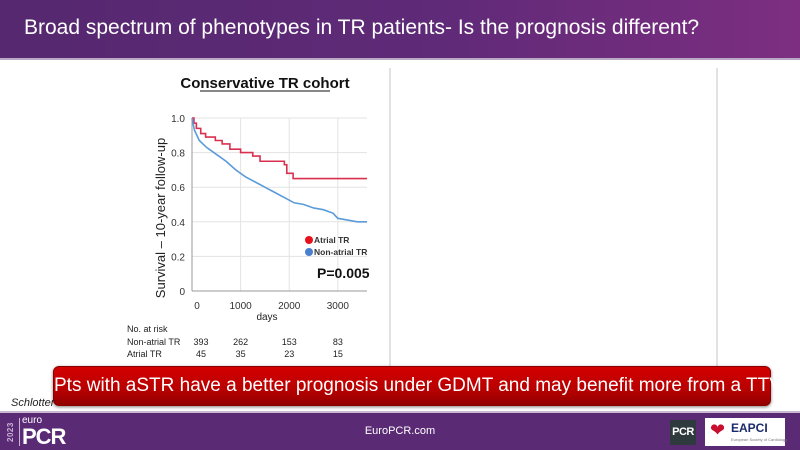  Describe the element at coordinates (178, 188) in the screenshot. I see `y-tick-label: 0.6` at that location.